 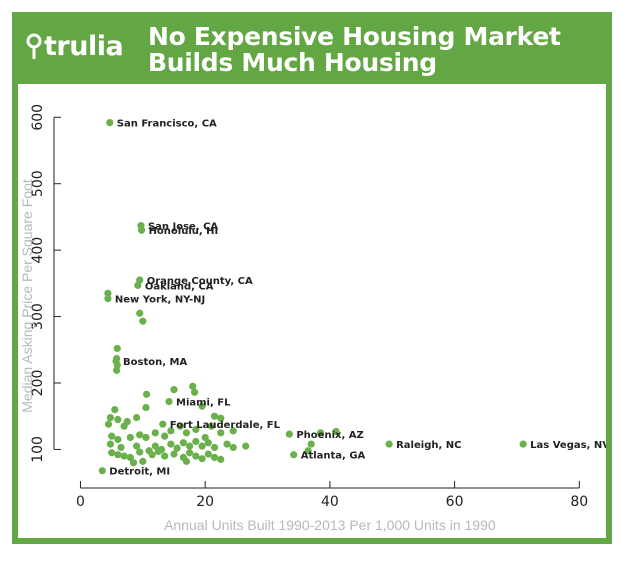 I want to click on y-tick-label: 600, so click(x=38, y=117).